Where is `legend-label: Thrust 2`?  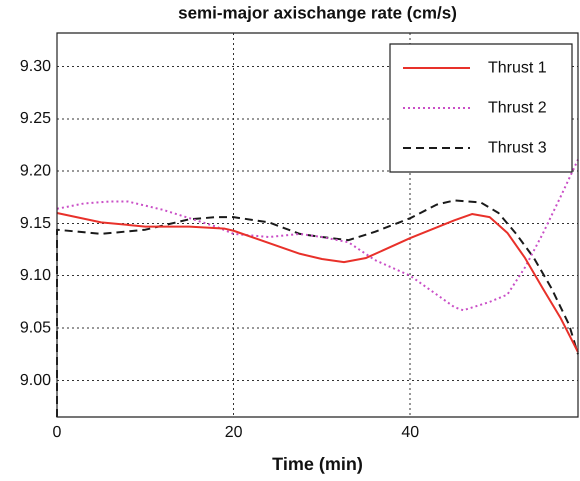 legend-label: Thrust 2 is located at coordinates (517, 107).